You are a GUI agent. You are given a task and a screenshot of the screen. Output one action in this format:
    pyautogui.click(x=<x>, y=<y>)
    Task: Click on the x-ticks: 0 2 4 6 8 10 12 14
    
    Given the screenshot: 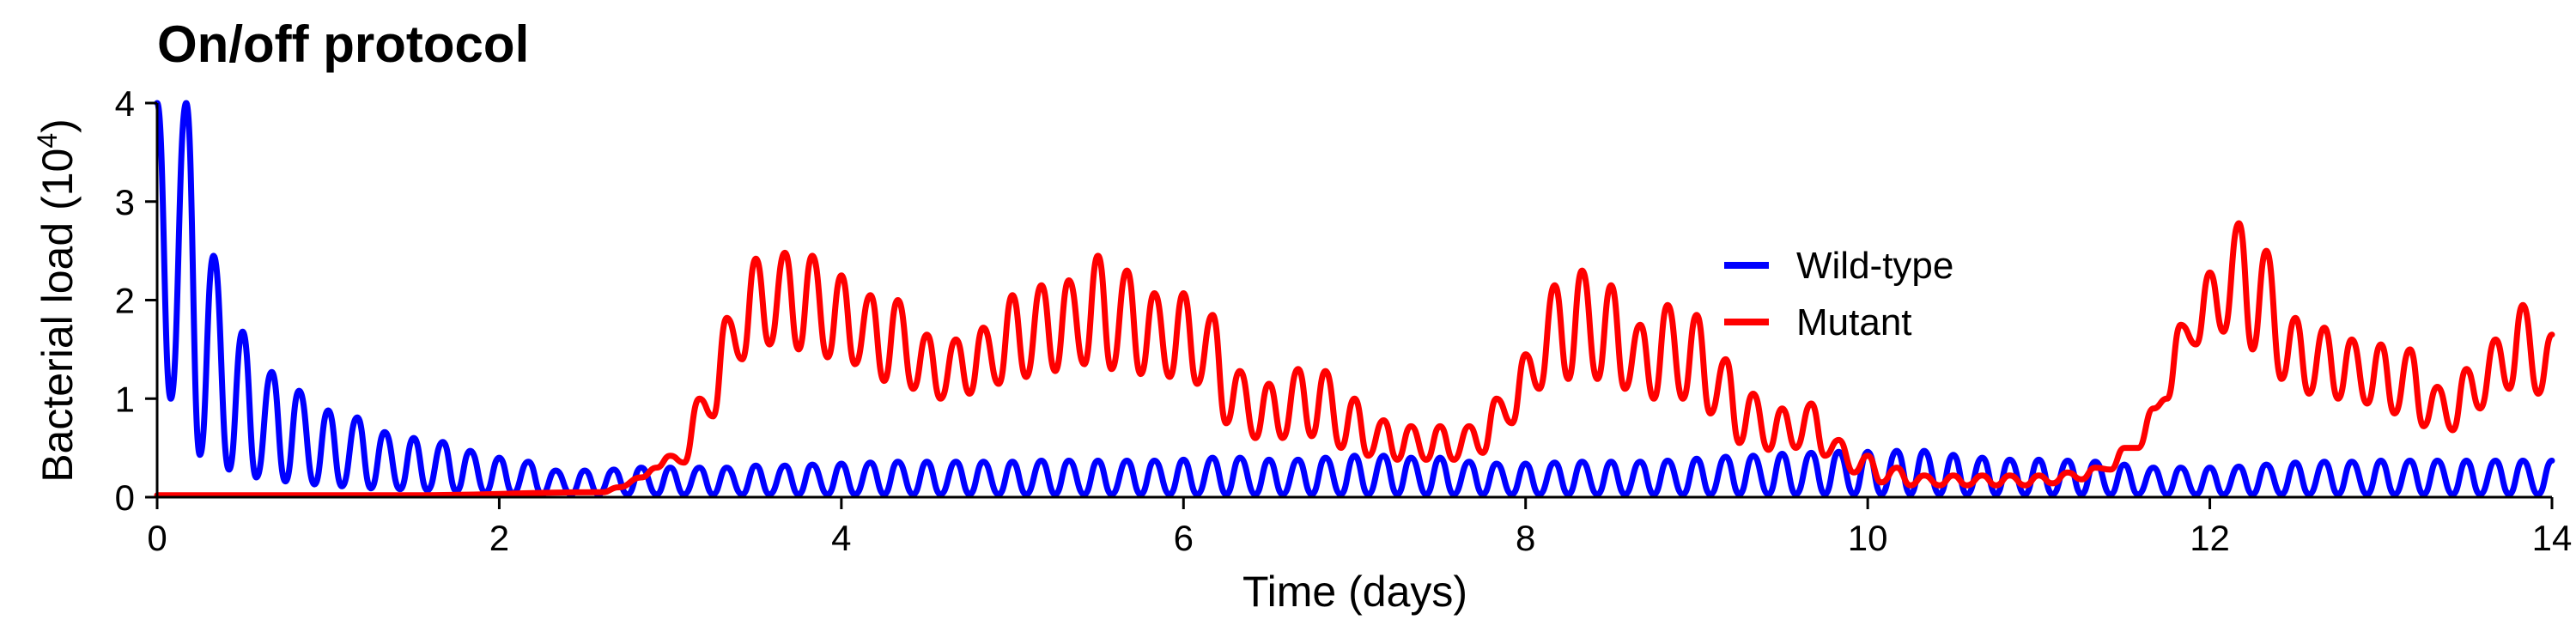 What is the action you would take?
    pyautogui.click(x=1360, y=527)
    